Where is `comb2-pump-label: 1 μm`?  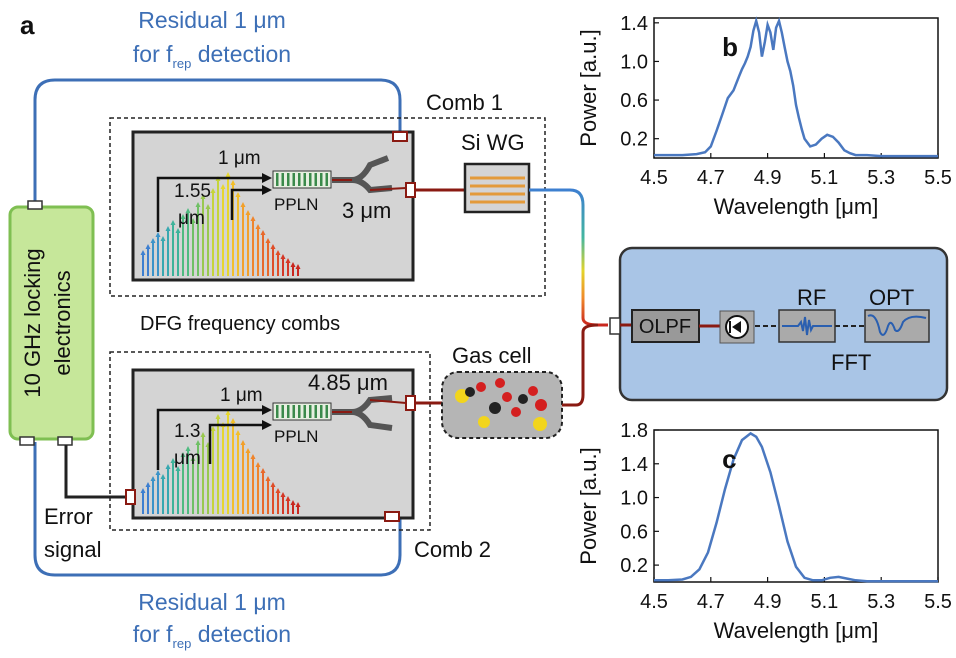
comb2-pump-label: 1 μm is located at coordinates (241, 395).